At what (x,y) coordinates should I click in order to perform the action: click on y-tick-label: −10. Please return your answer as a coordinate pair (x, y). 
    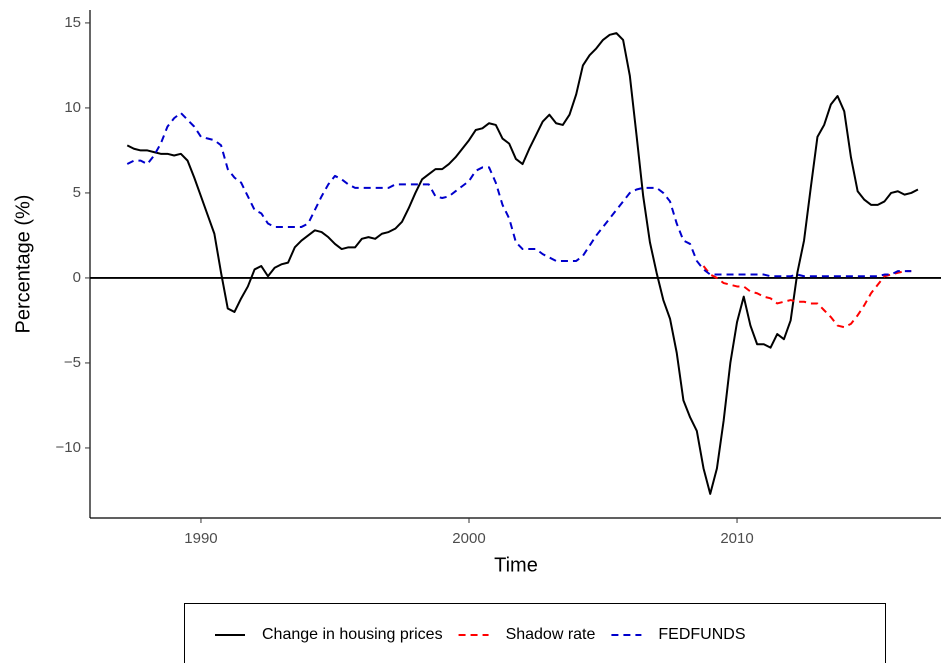
    Looking at the image, I should click on (68, 447).